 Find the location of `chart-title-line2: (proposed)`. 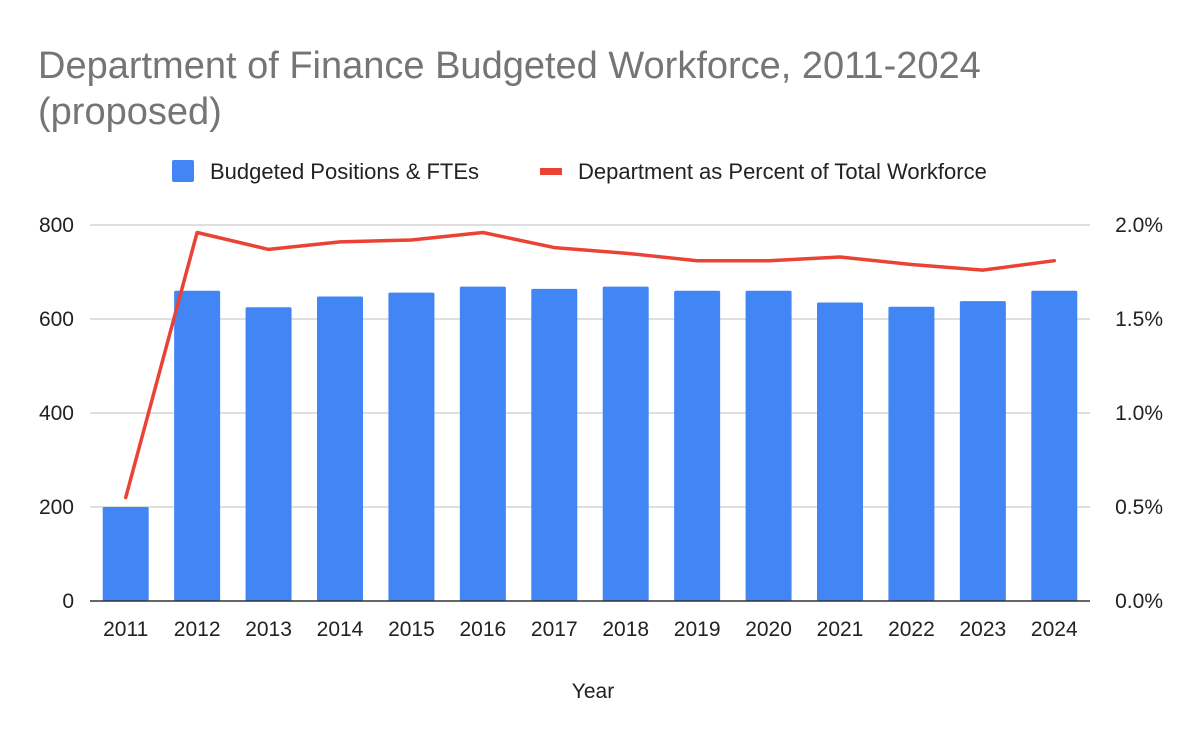

chart-title-line2: (proposed) is located at coordinates (130, 112).